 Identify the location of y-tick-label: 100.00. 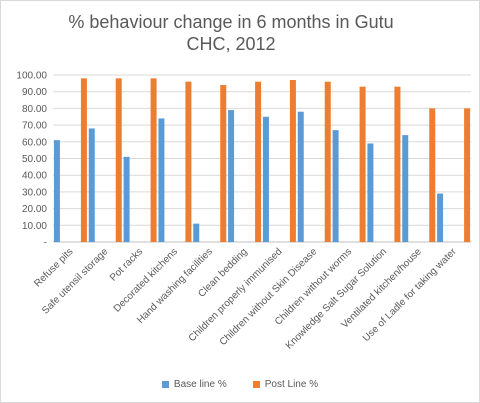
(31, 76).